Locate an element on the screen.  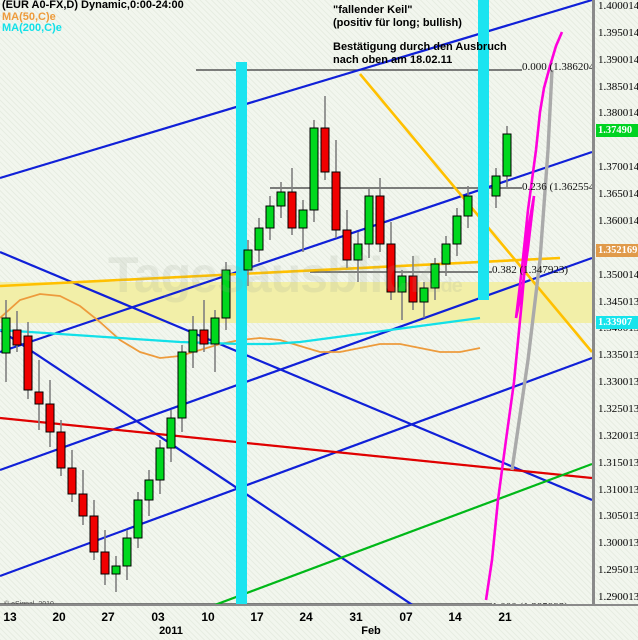
date-axis-hatch is located at coordinates (319, 623).